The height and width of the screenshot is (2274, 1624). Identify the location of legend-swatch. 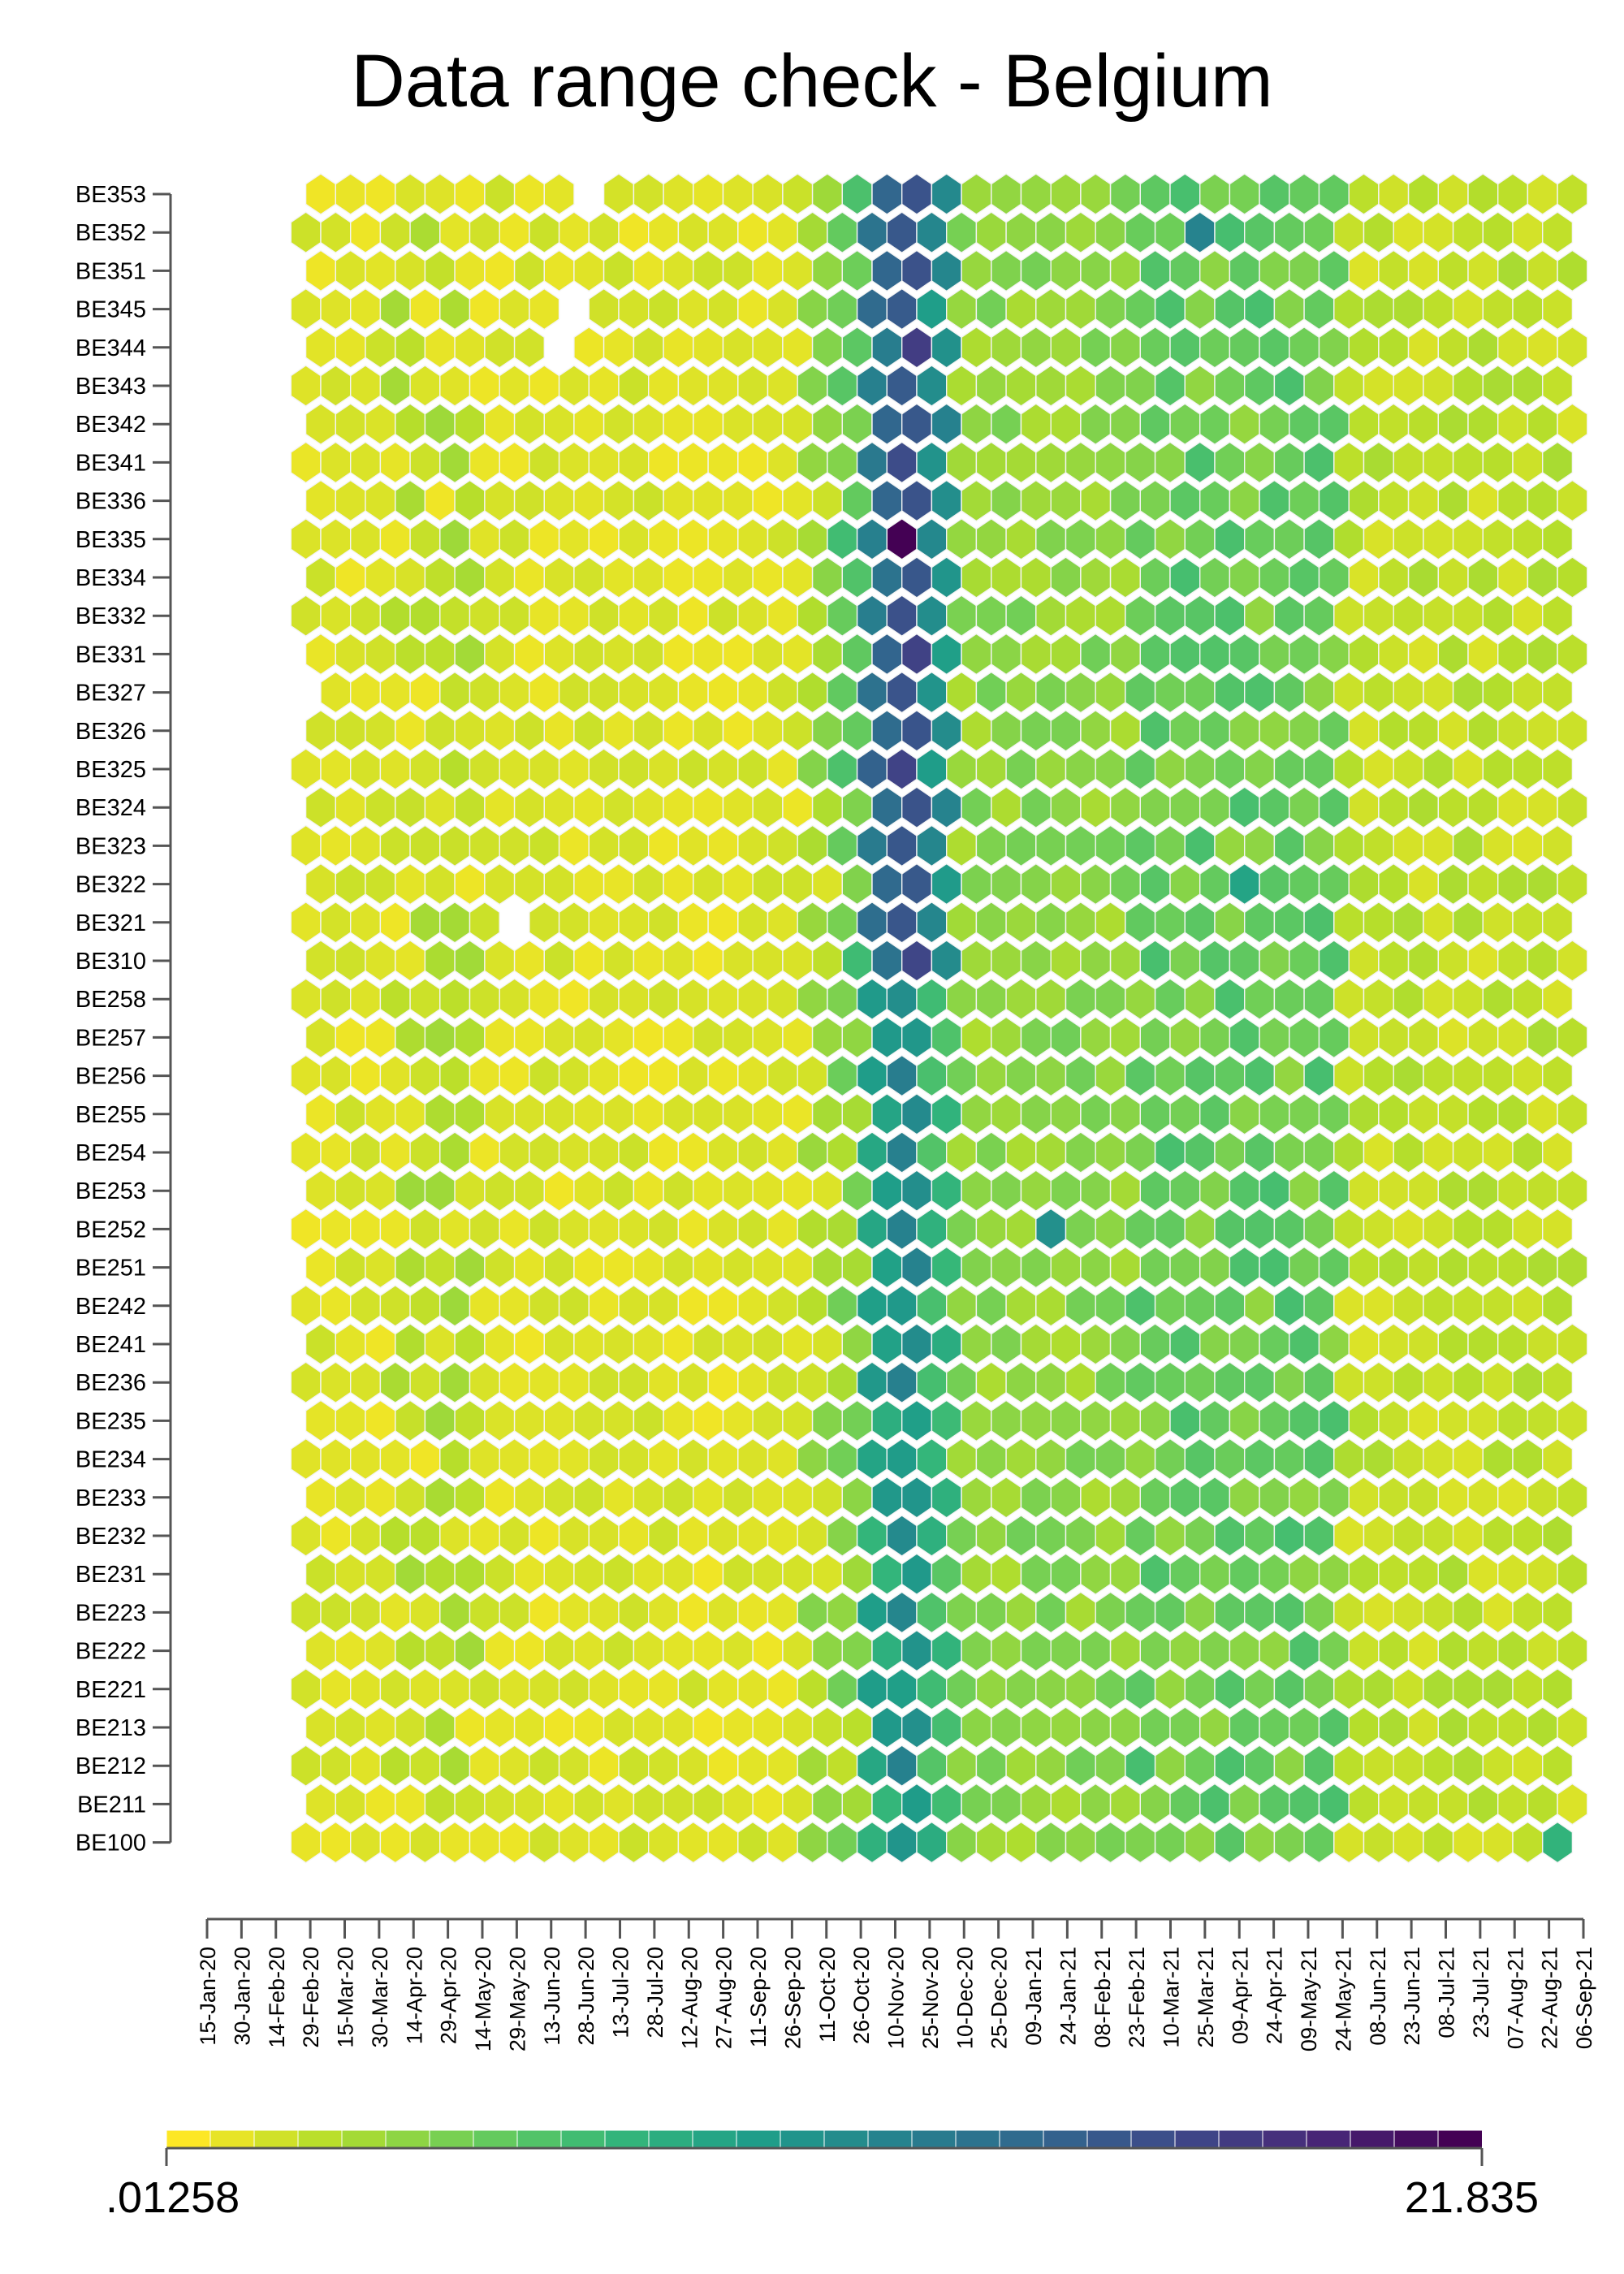
(1373, 2139).